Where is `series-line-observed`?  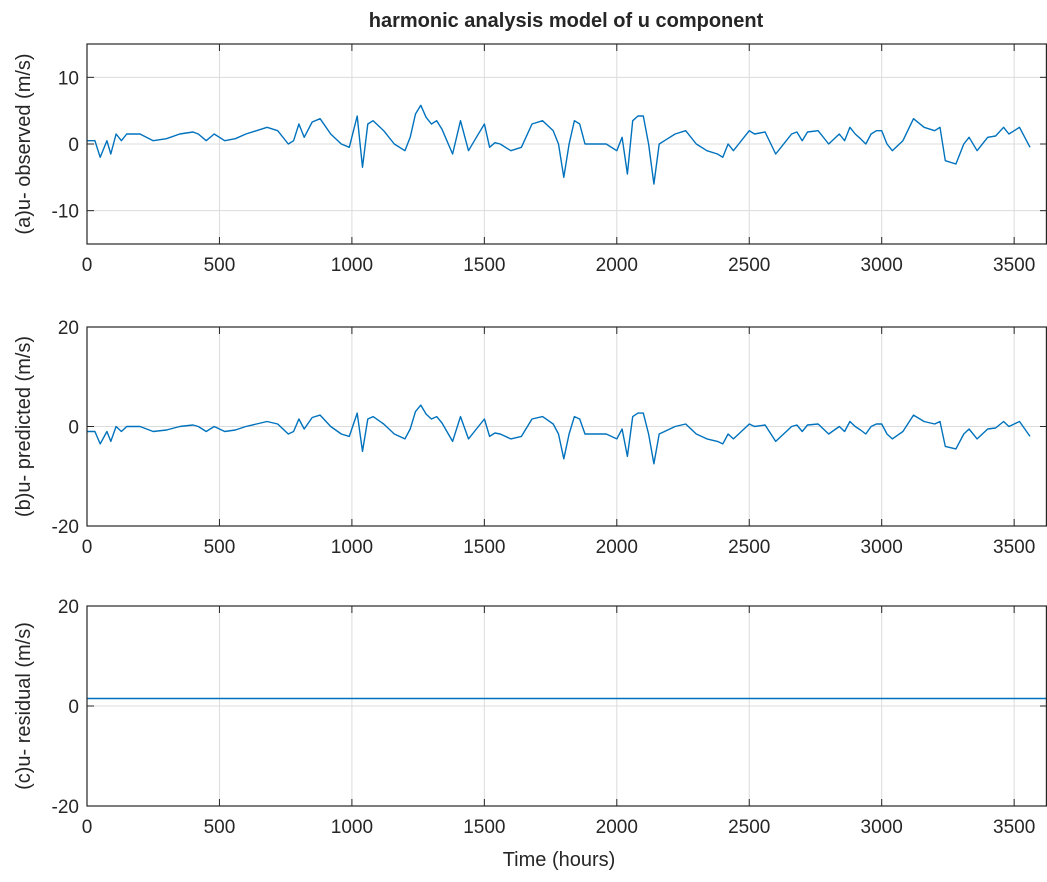
series-line-observed is located at coordinates (559, 144).